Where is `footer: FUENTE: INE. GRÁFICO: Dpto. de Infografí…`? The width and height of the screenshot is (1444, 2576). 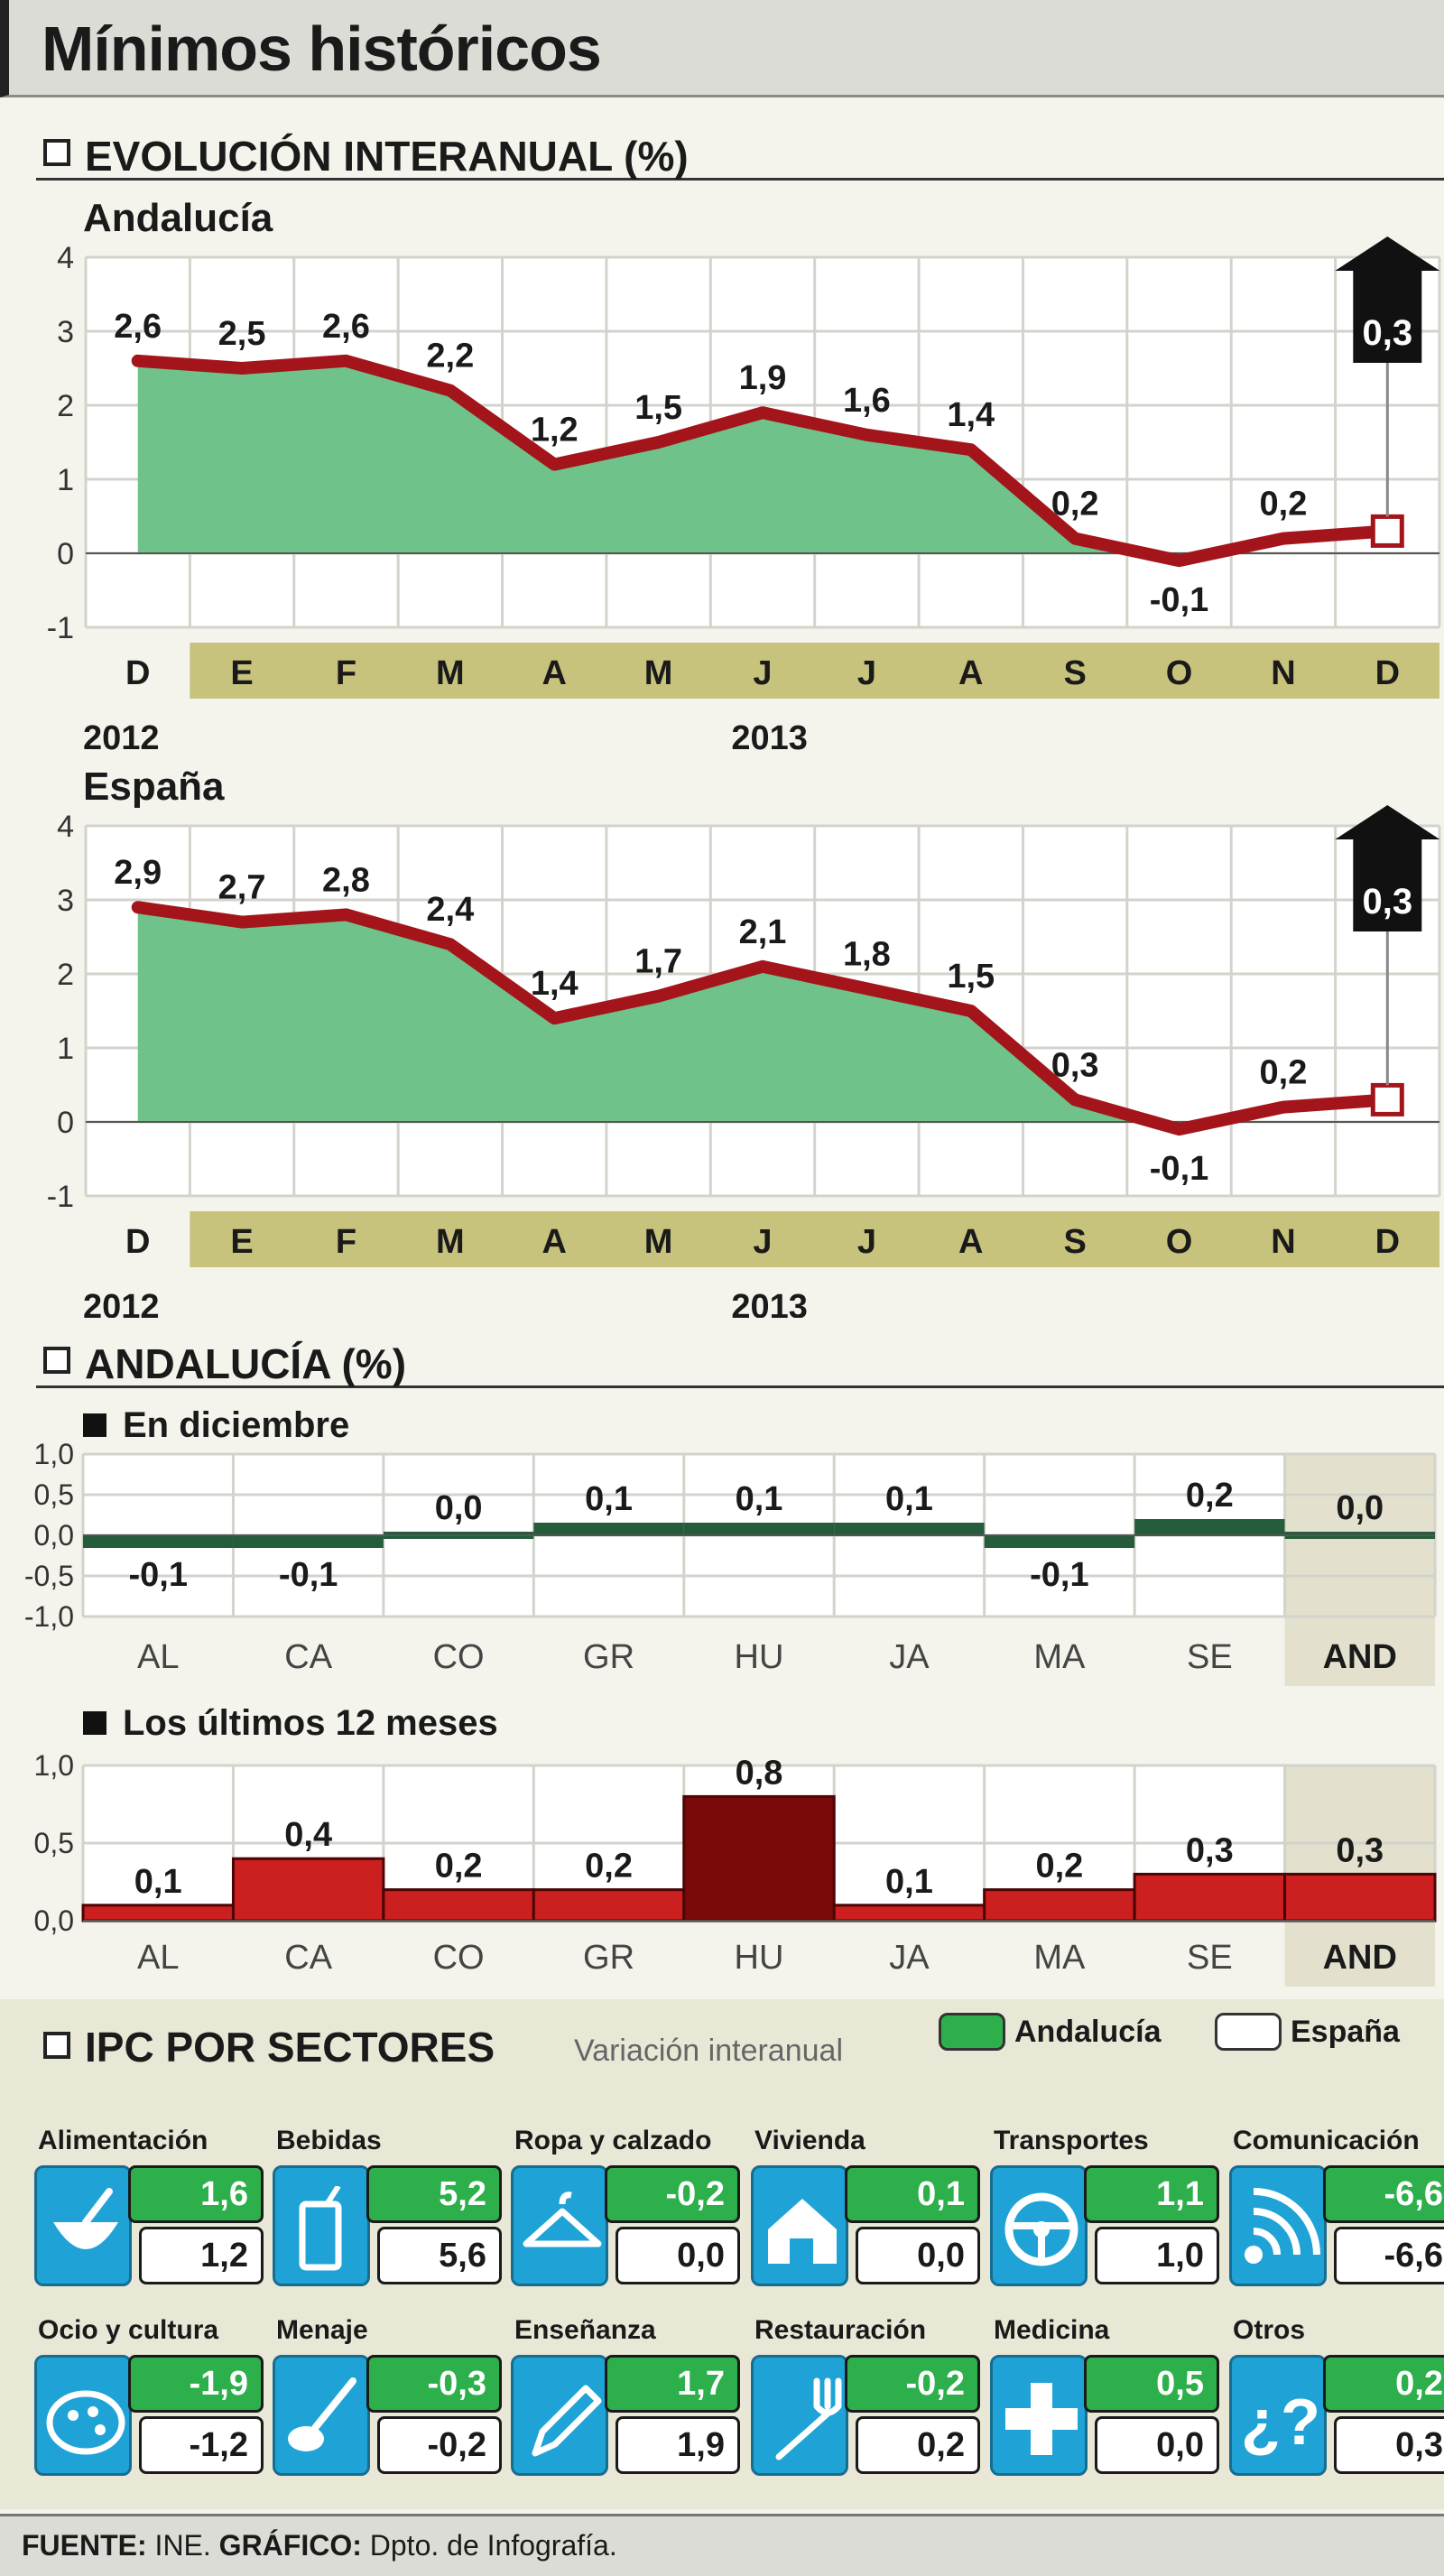 footer: FUENTE: INE. GRÁFICO: Dpto. de Infografí… is located at coordinates (722, 2545).